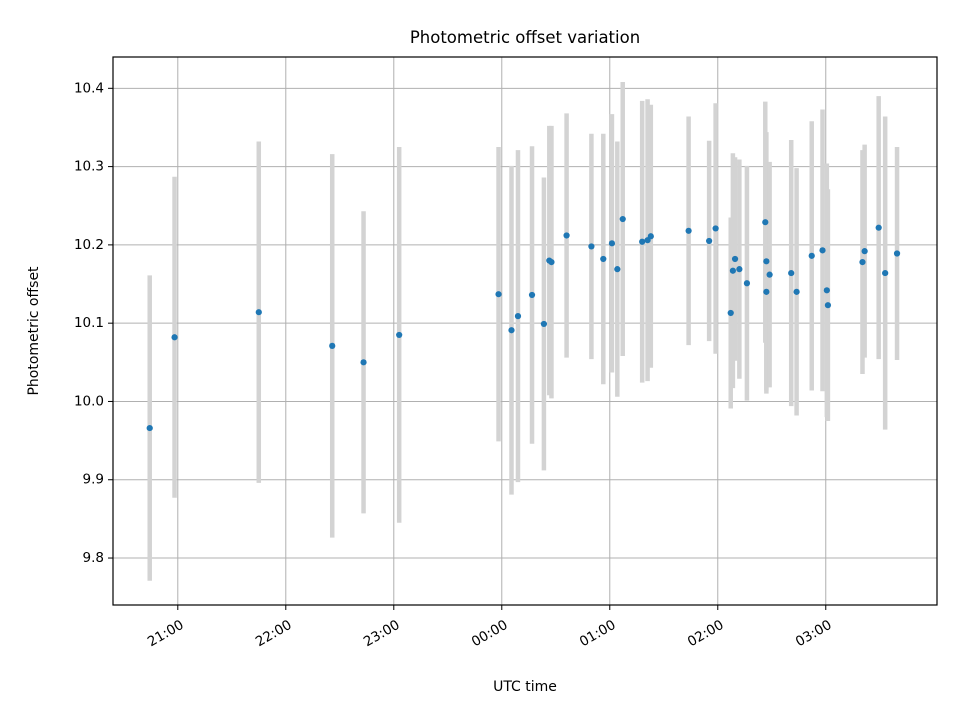 This screenshot has height=720, width=960. I want to click on y-tick-label: 10.0, so click(89, 401).